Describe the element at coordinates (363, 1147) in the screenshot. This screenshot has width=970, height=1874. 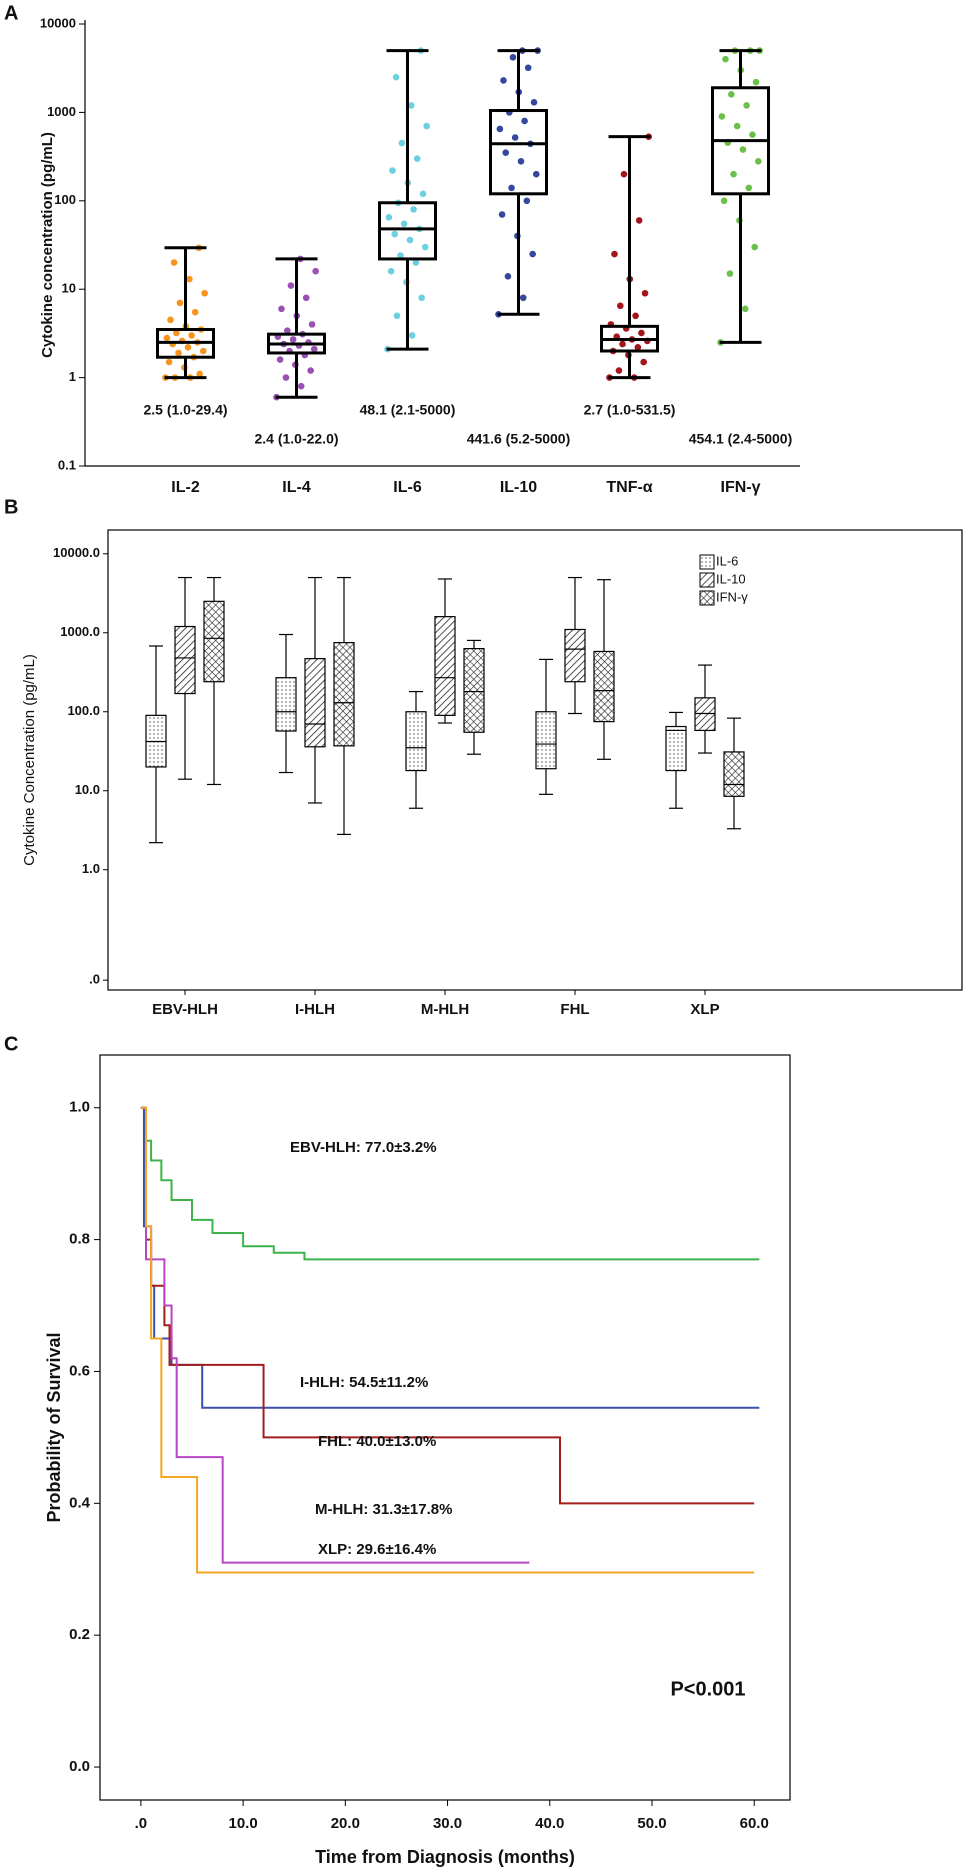
I see `curve-annotation: EBV-HLH: 77.0±3.2%` at that location.